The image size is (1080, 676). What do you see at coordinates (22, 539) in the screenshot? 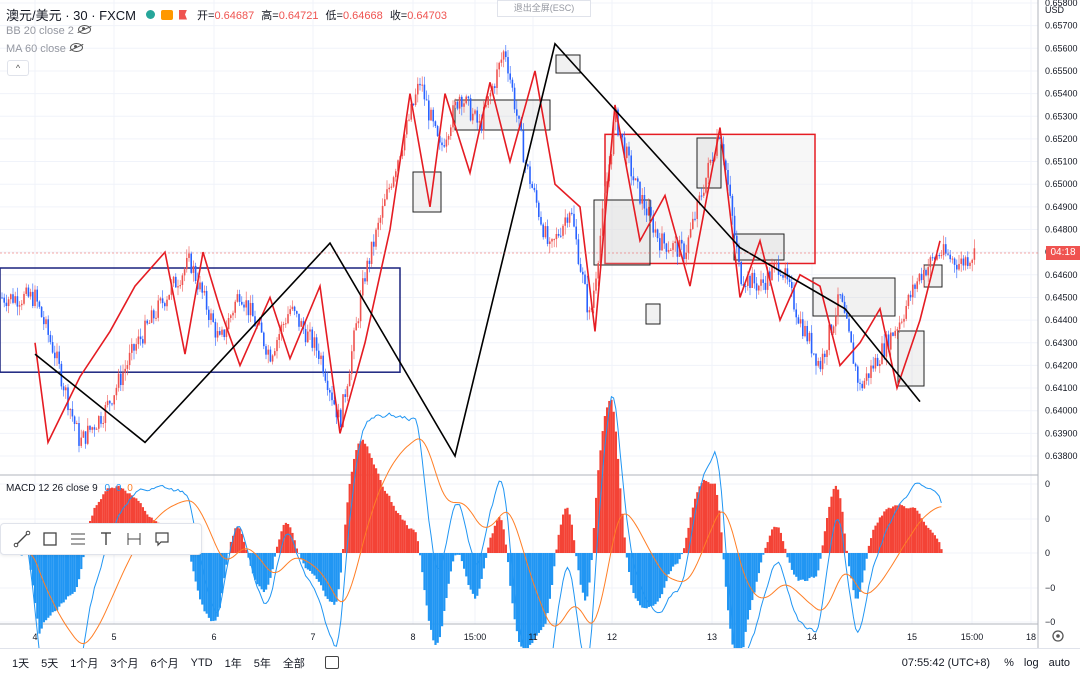
I see `trend-line-icon` at bounding box center [22, 539].